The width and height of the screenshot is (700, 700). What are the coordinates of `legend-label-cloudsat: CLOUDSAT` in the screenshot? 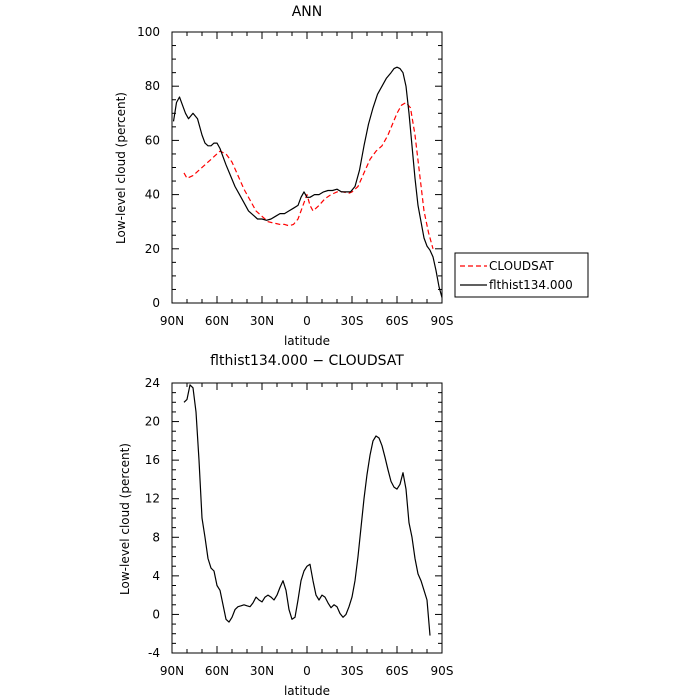 It's located at (521, 266).